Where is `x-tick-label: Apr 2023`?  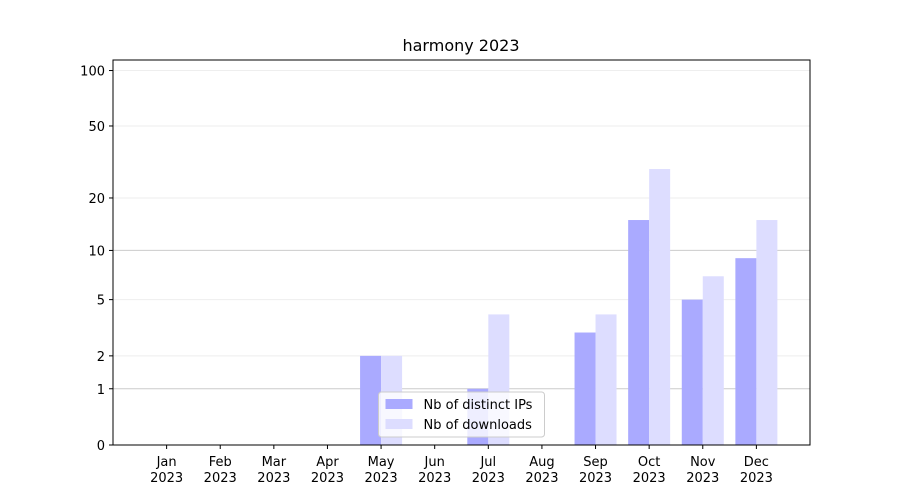 x-tick-label: Apr 2023 is located at coordinates (327, 470).